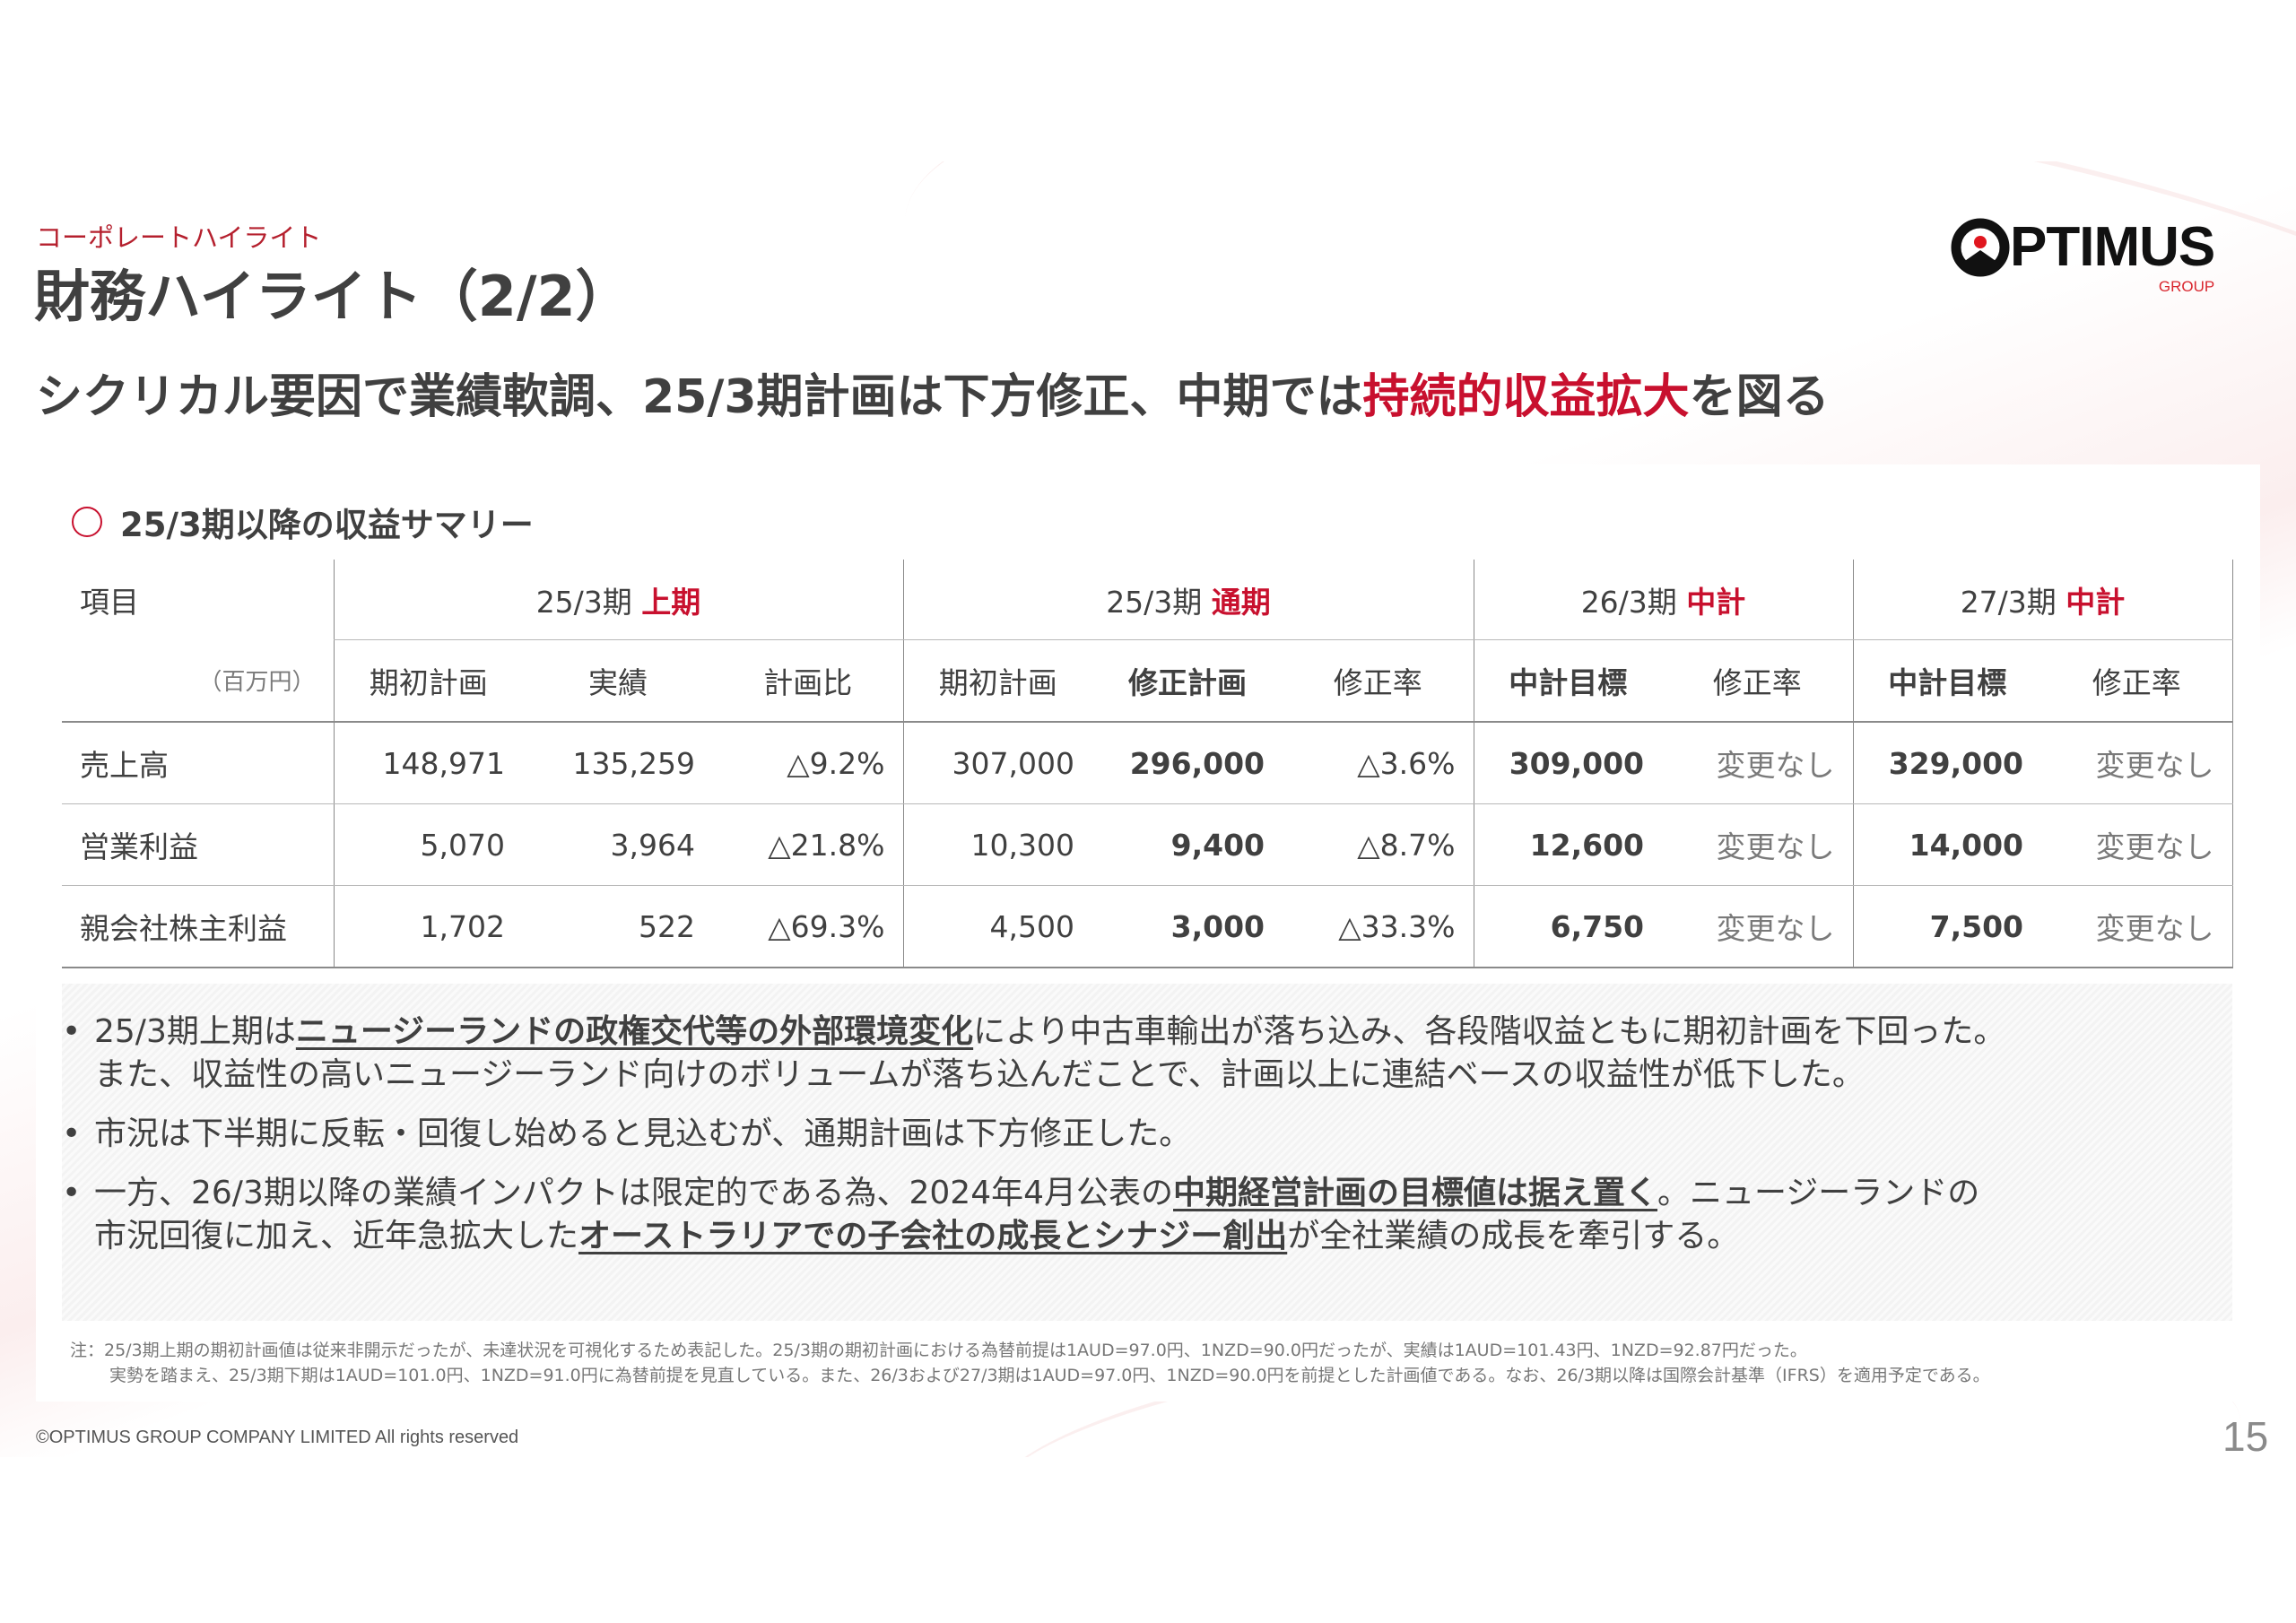 The image size is (2296, 1623). Describe the element at coordinates (1759, 397) in the screenshot. I see `headline-suffix: を図る` at that location.